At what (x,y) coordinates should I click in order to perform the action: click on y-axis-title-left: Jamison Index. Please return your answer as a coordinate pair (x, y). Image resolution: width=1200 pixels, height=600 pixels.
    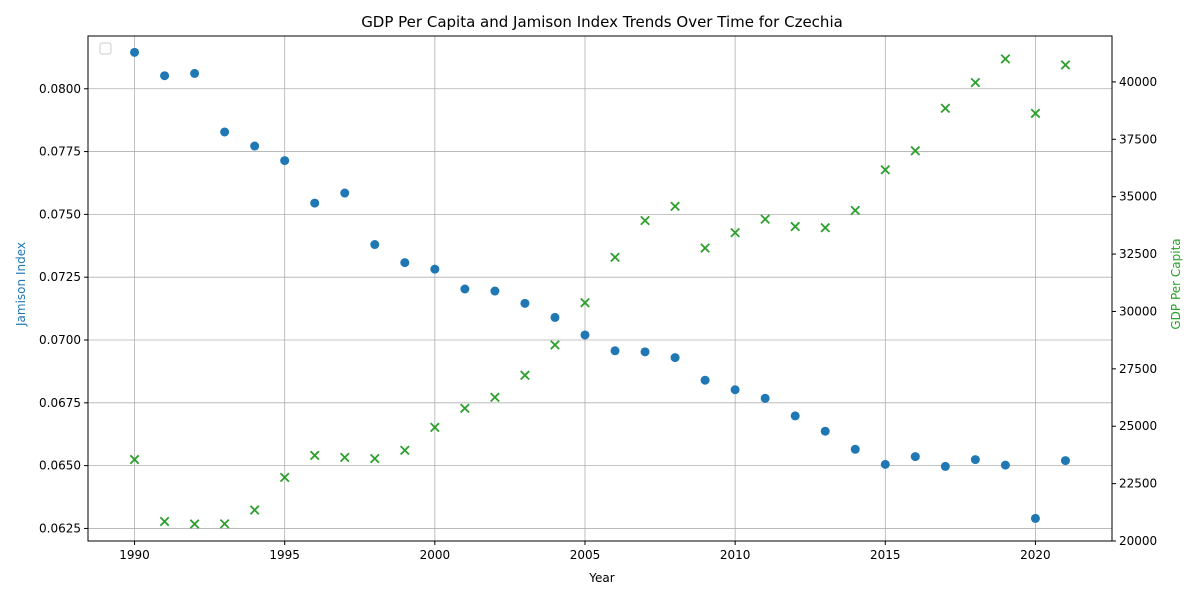
    Looking at the image, I should click on (21, 284).